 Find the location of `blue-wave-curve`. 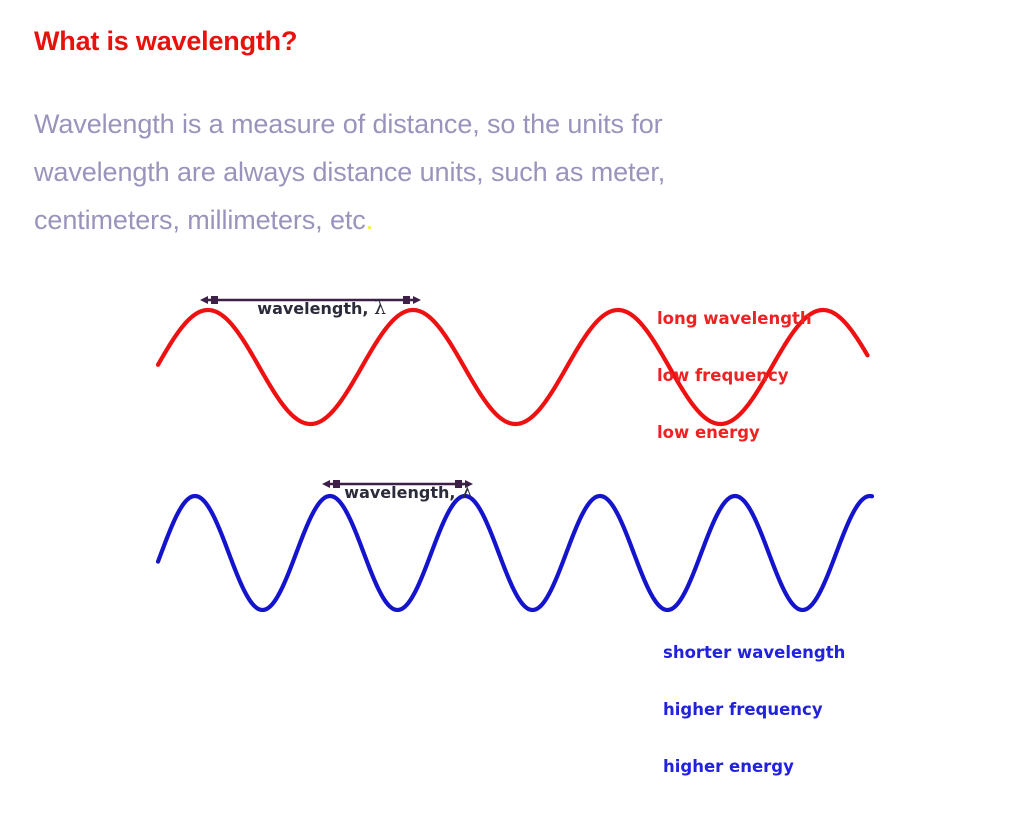

blue-wave-curve is located at coordinates (515, 553).